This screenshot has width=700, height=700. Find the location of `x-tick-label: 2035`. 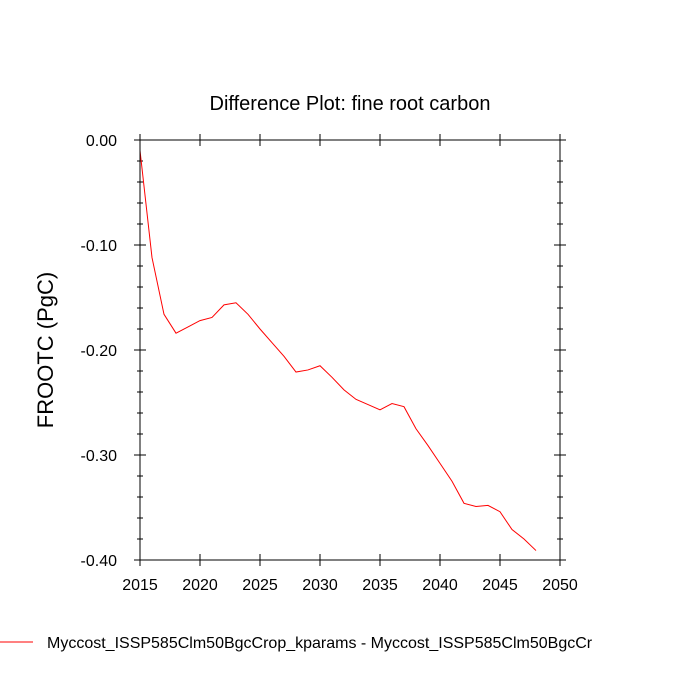

x-tick-label: 2035 is located at coordinates (380, 585).